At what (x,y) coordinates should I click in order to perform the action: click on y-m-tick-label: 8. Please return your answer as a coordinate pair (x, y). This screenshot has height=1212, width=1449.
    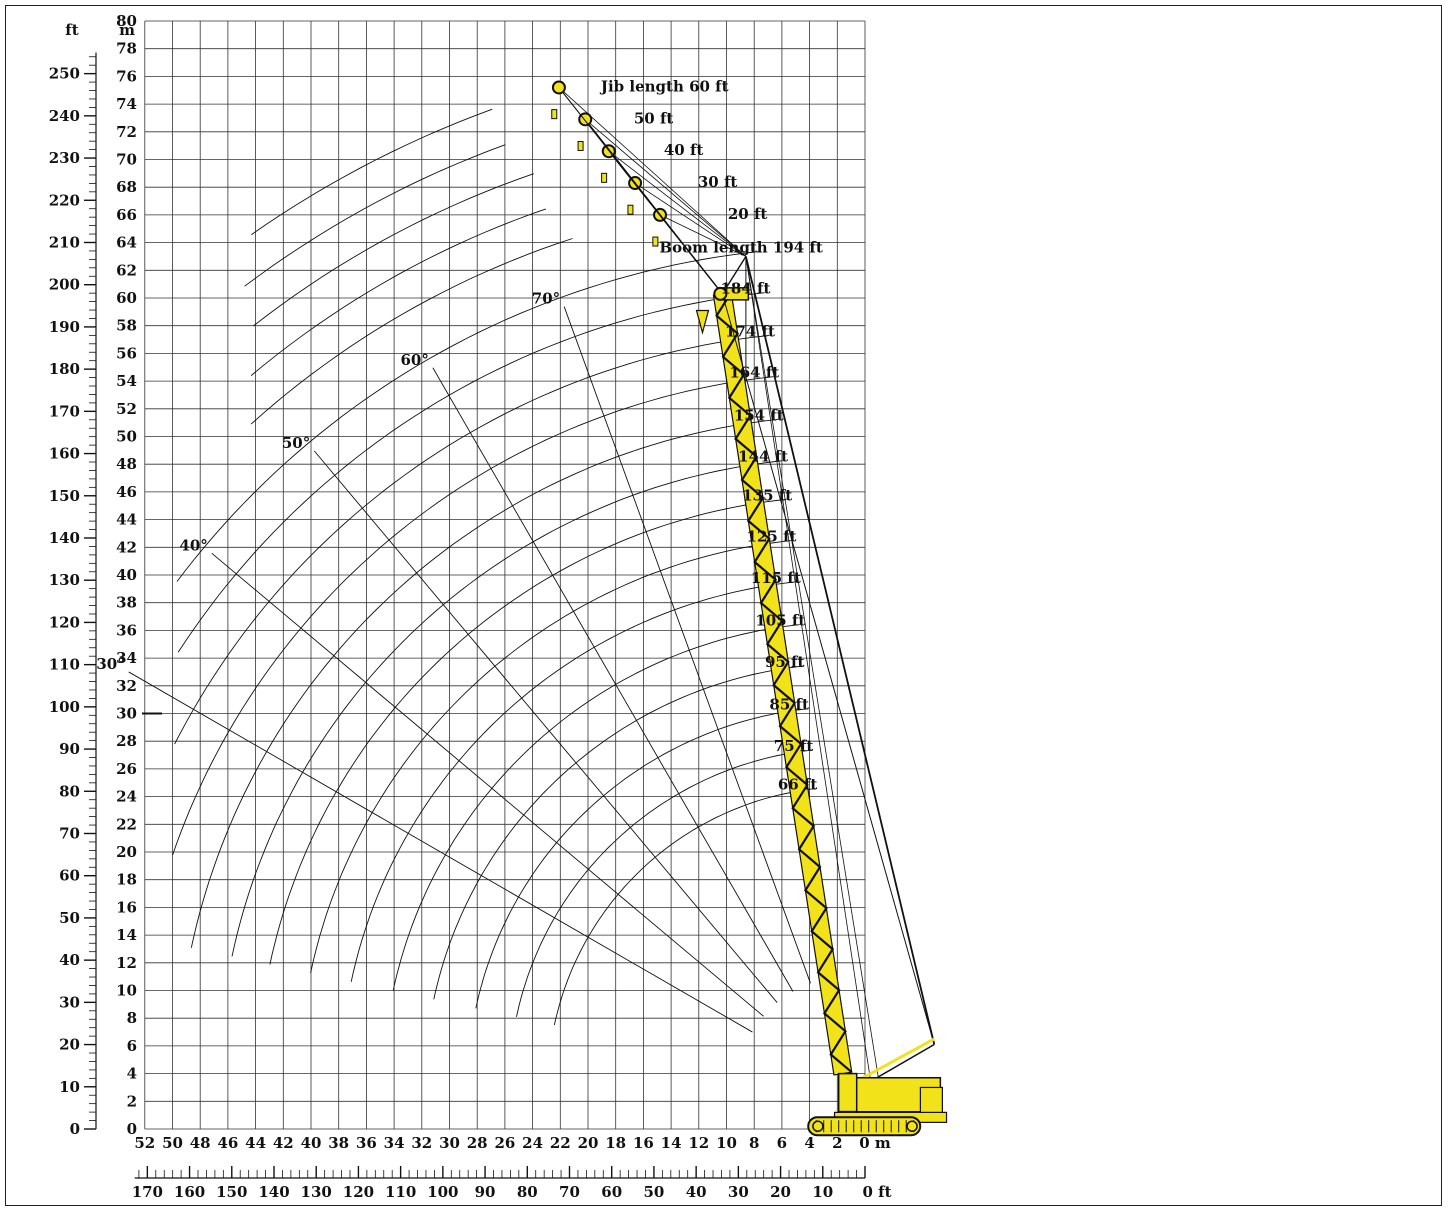
    Looking at the image, I should click on (132, 1018).